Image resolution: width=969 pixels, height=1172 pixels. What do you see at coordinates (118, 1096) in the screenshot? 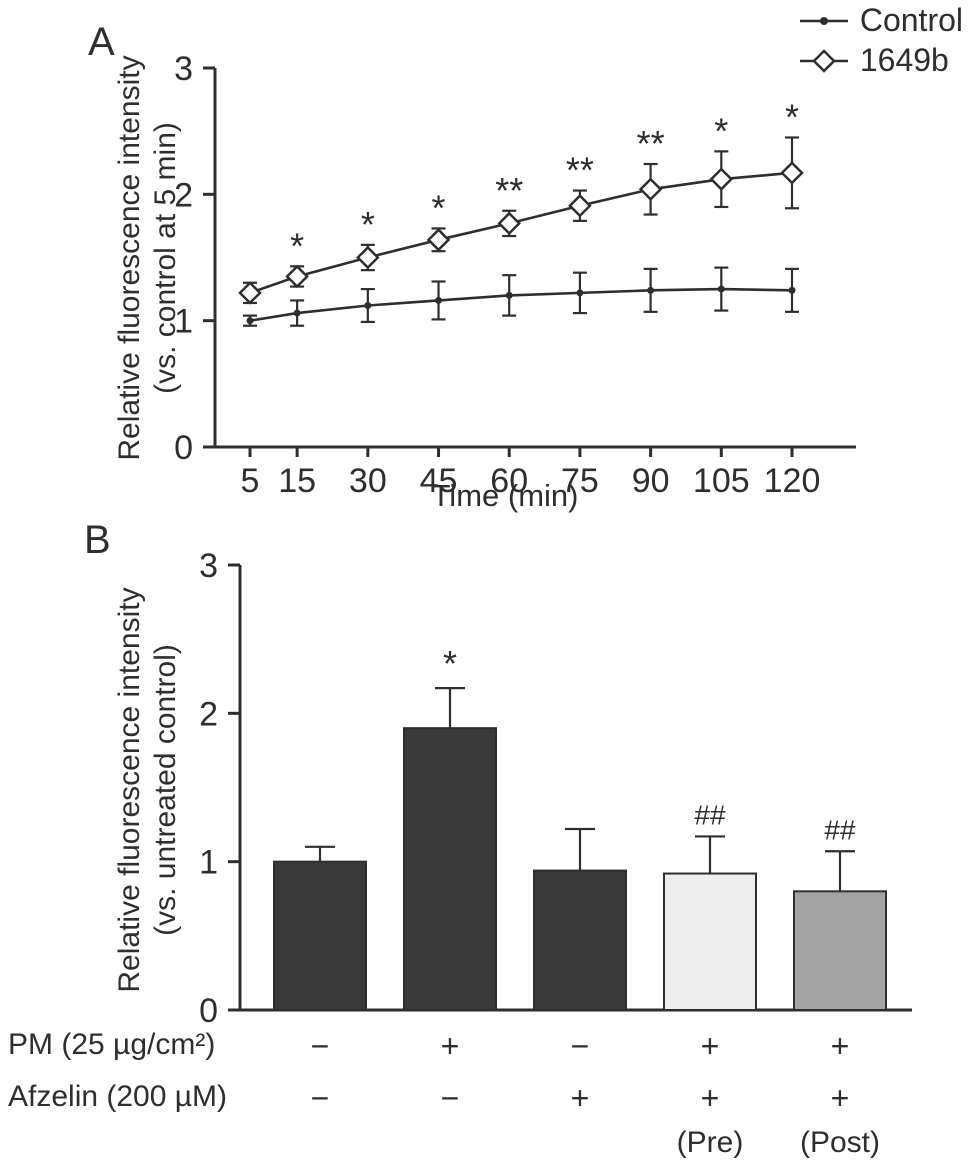
I see `condition-row-label-afzelin: Afzelin (200 µM)` at bounding box center [118, 1096].